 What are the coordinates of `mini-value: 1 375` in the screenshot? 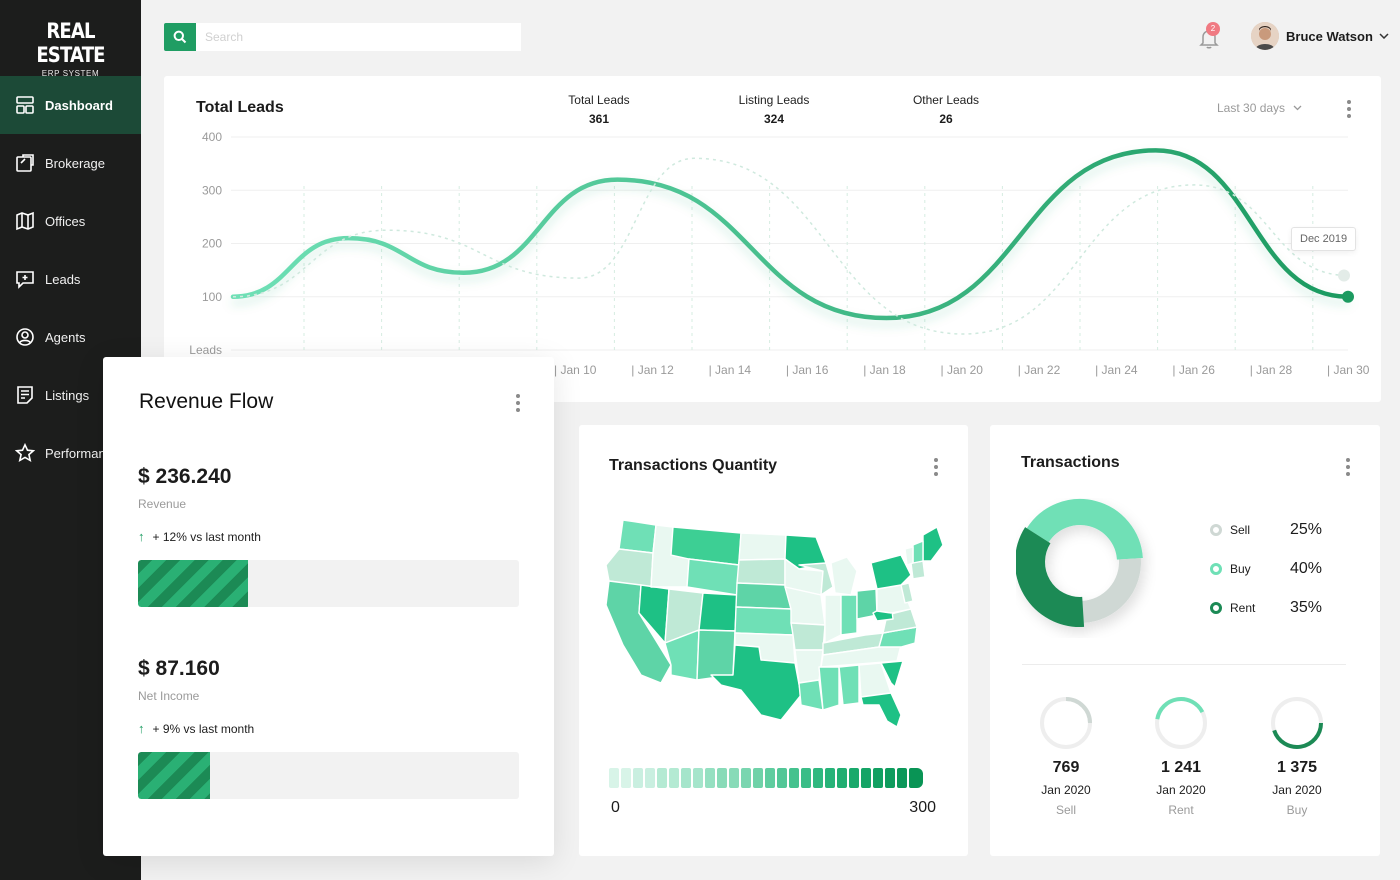 It's located at (1297, 767).